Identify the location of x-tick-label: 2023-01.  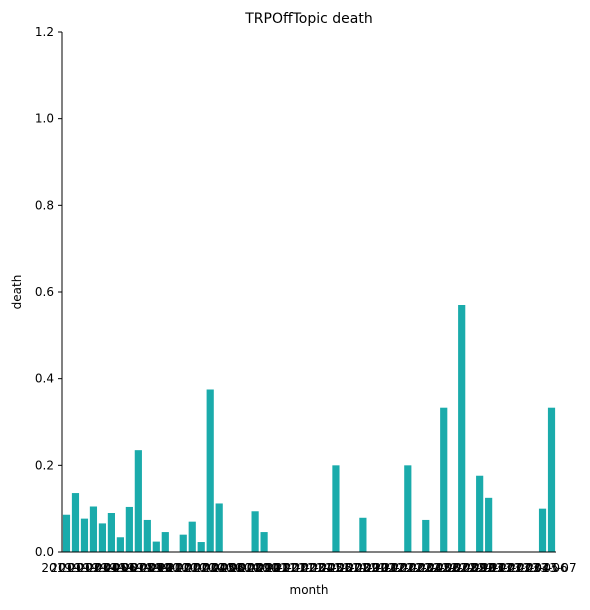
(498, 568).